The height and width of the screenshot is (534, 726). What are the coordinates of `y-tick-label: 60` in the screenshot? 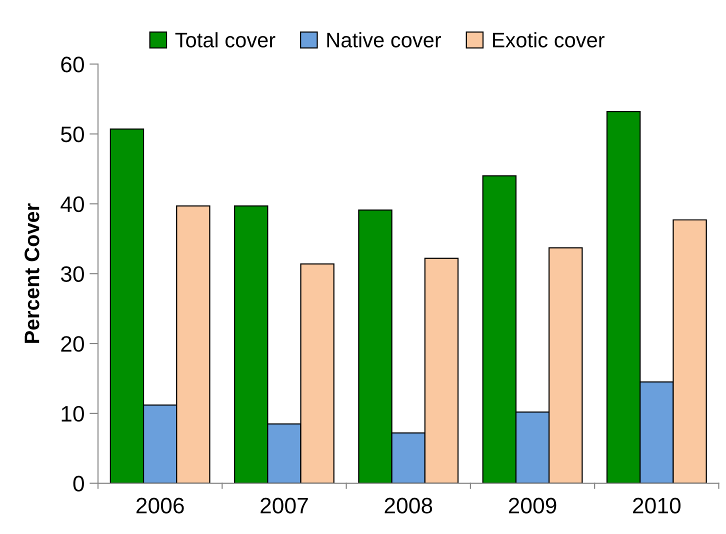 It's located at (72, 64).